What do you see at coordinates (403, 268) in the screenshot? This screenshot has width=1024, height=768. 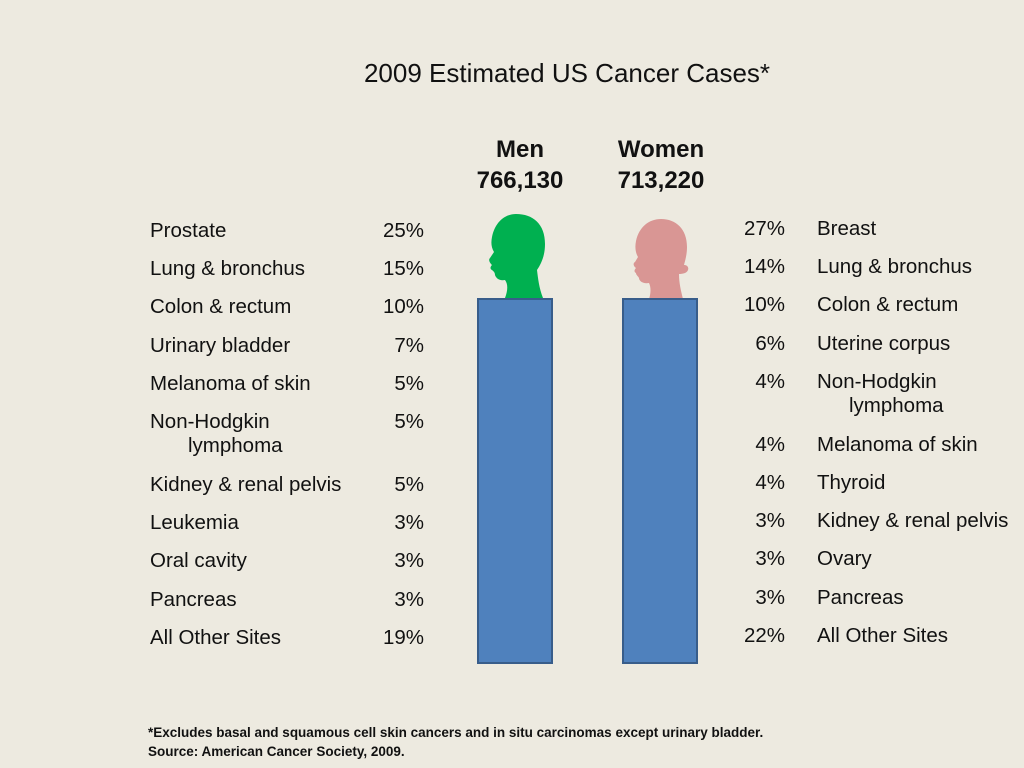 I see `men-pct-lung: 15%` at bounding box center [403, 268].